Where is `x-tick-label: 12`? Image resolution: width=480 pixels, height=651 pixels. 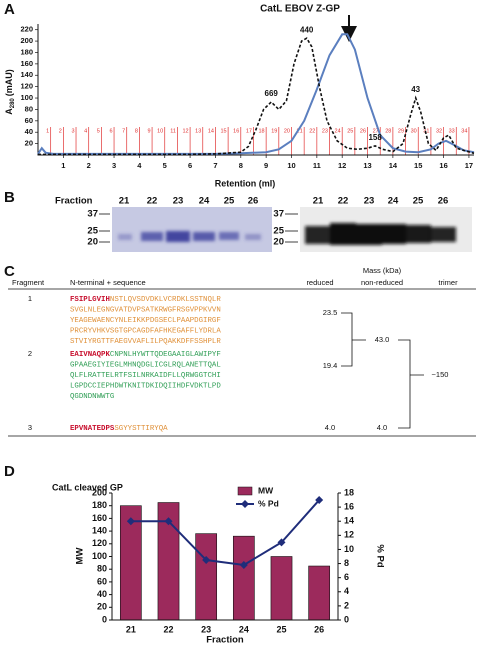 x-tick-label: 12 is located at coordinates (342, 165).